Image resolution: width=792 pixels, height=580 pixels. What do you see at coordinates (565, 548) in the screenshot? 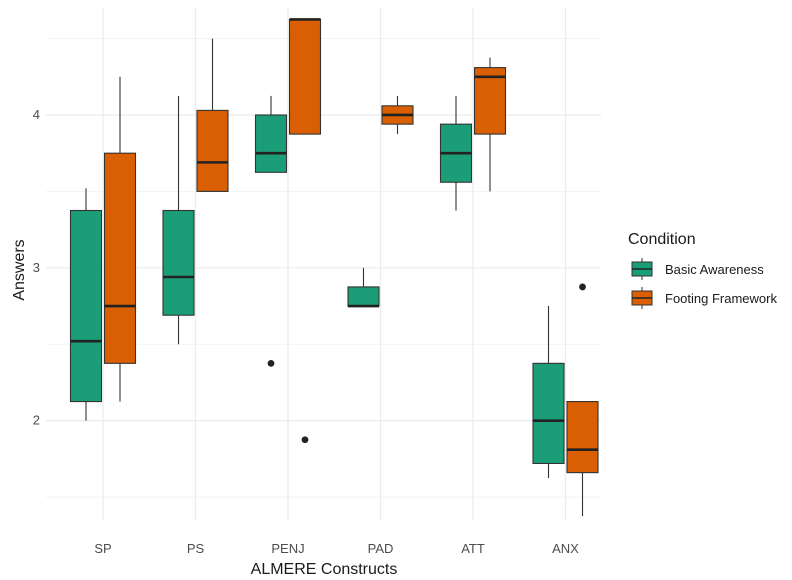
I see `x-tick-label: ANX` at bounding box center [565, 548].